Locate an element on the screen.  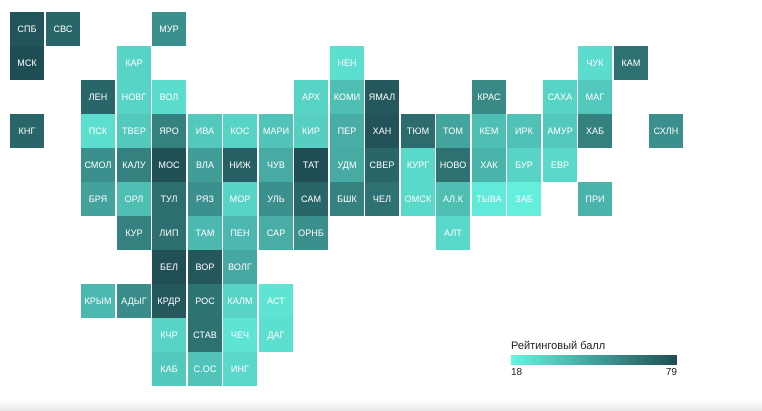
region-tile: КАЛМ is located at coordinates (240, 301).